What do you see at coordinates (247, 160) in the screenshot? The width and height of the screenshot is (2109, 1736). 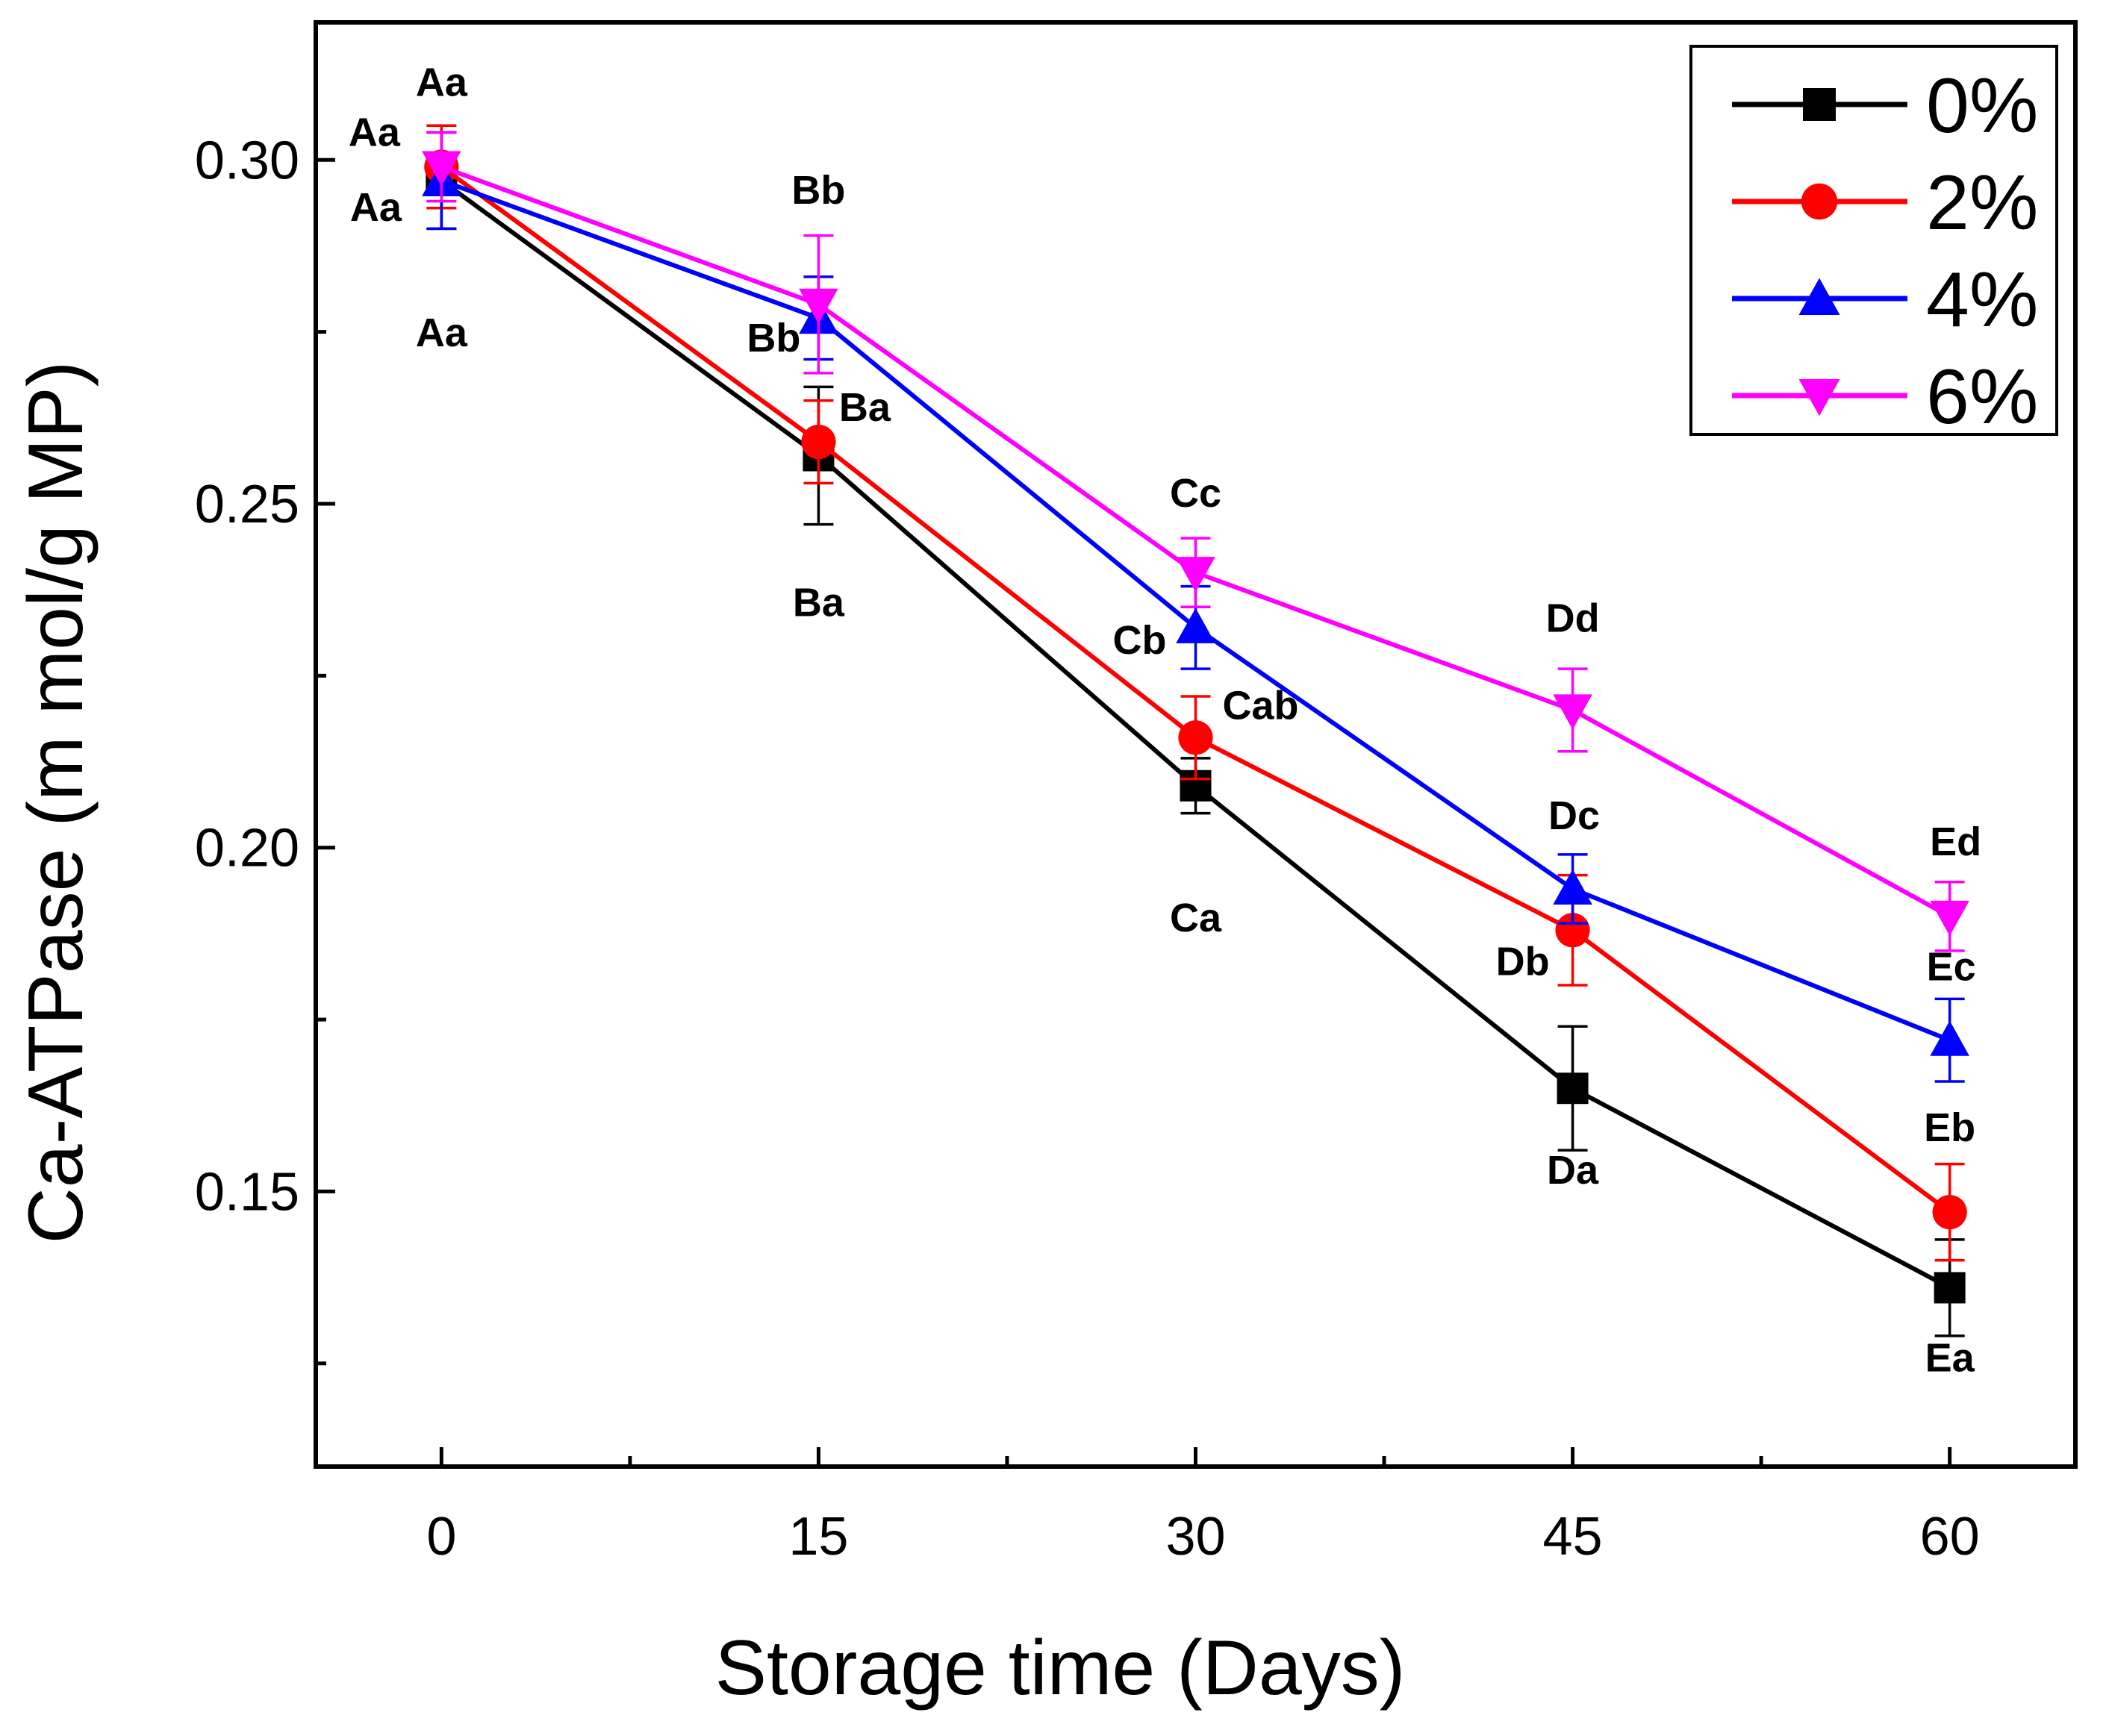 I see `y-tick-label: 0.30` at bounding box center [247, 160].